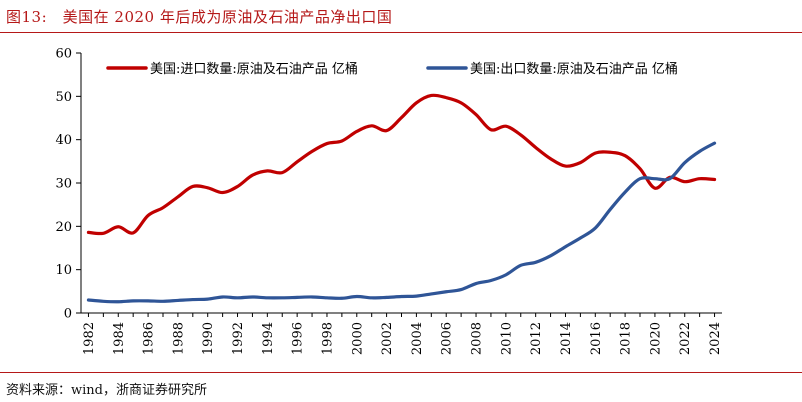 The width and height of the screenshot is (802, 402). Describe the element at coordinates (447, 338) in the screenshot. I see `x-tick-label: 2006` at that location.